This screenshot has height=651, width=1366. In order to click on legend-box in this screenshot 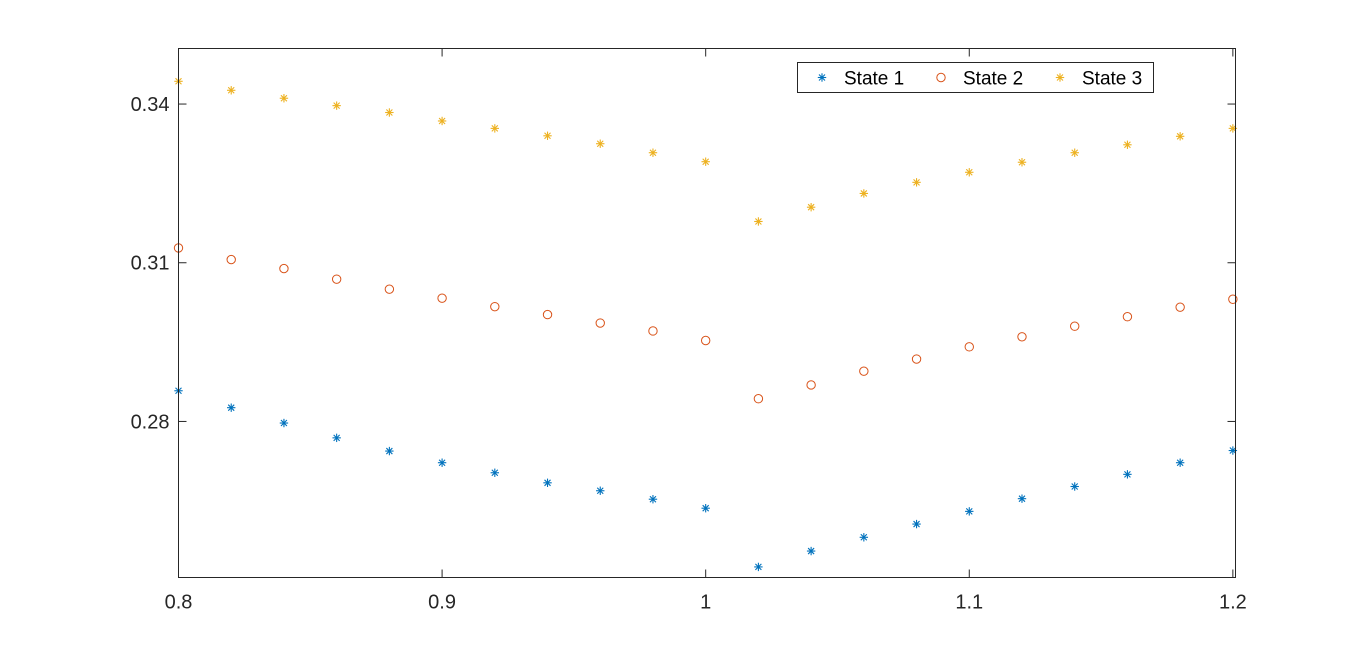, I will do `click(975, 77)`.